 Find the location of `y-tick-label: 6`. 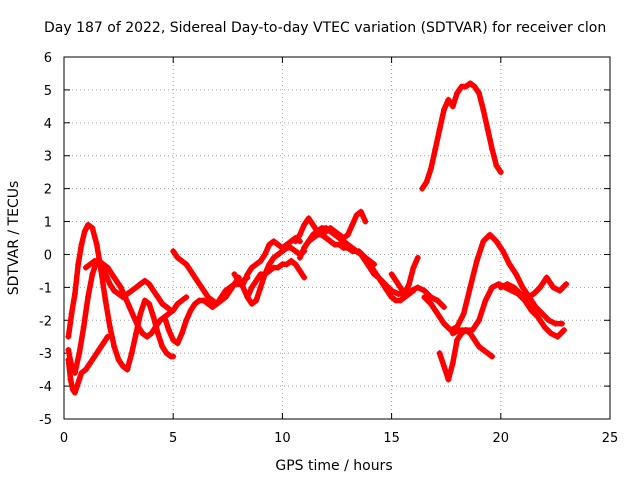

y-tick-label: 6 is located at coordinates (48, 58).